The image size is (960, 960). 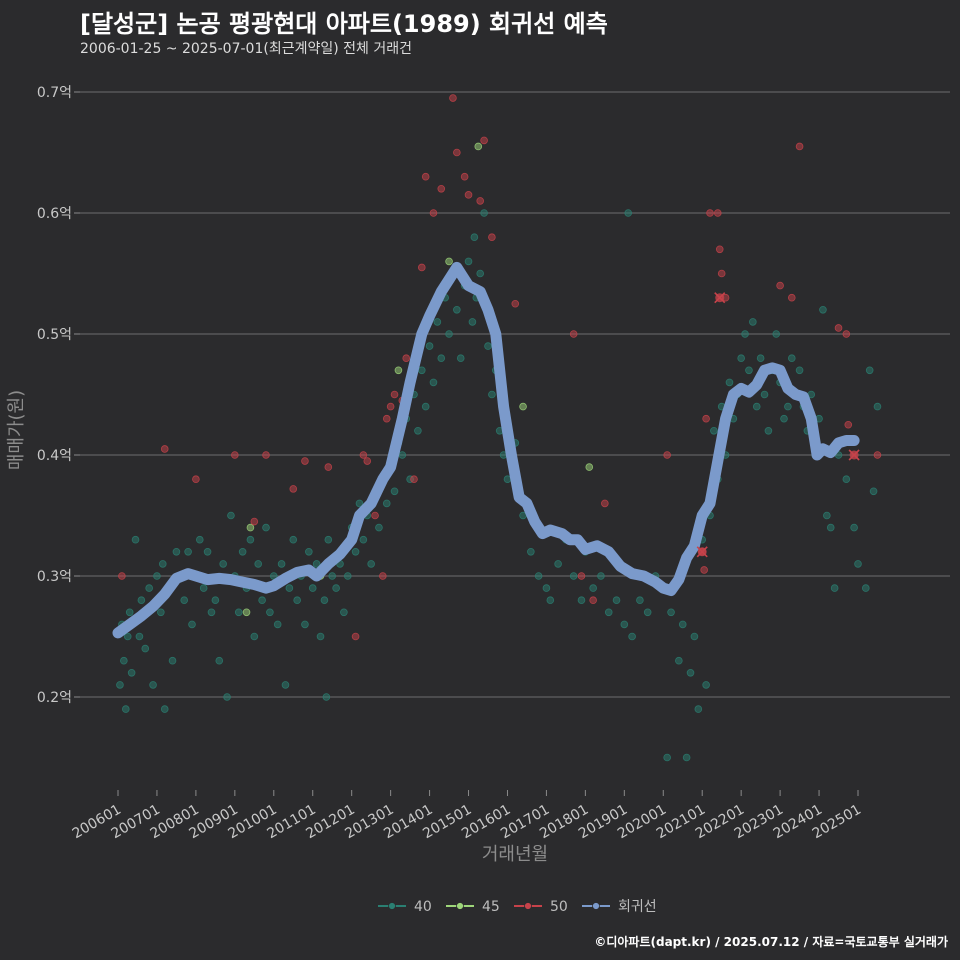 I want to click on x-axis-label: 거래년월, so click(x=515, y=854).